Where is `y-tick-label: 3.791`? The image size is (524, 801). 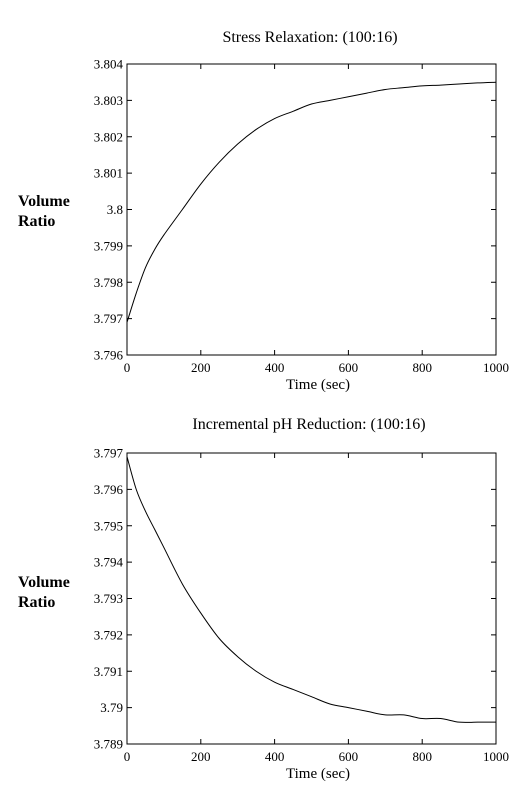
y-tick-label: 3.791 is located at coordinates (108, 671).